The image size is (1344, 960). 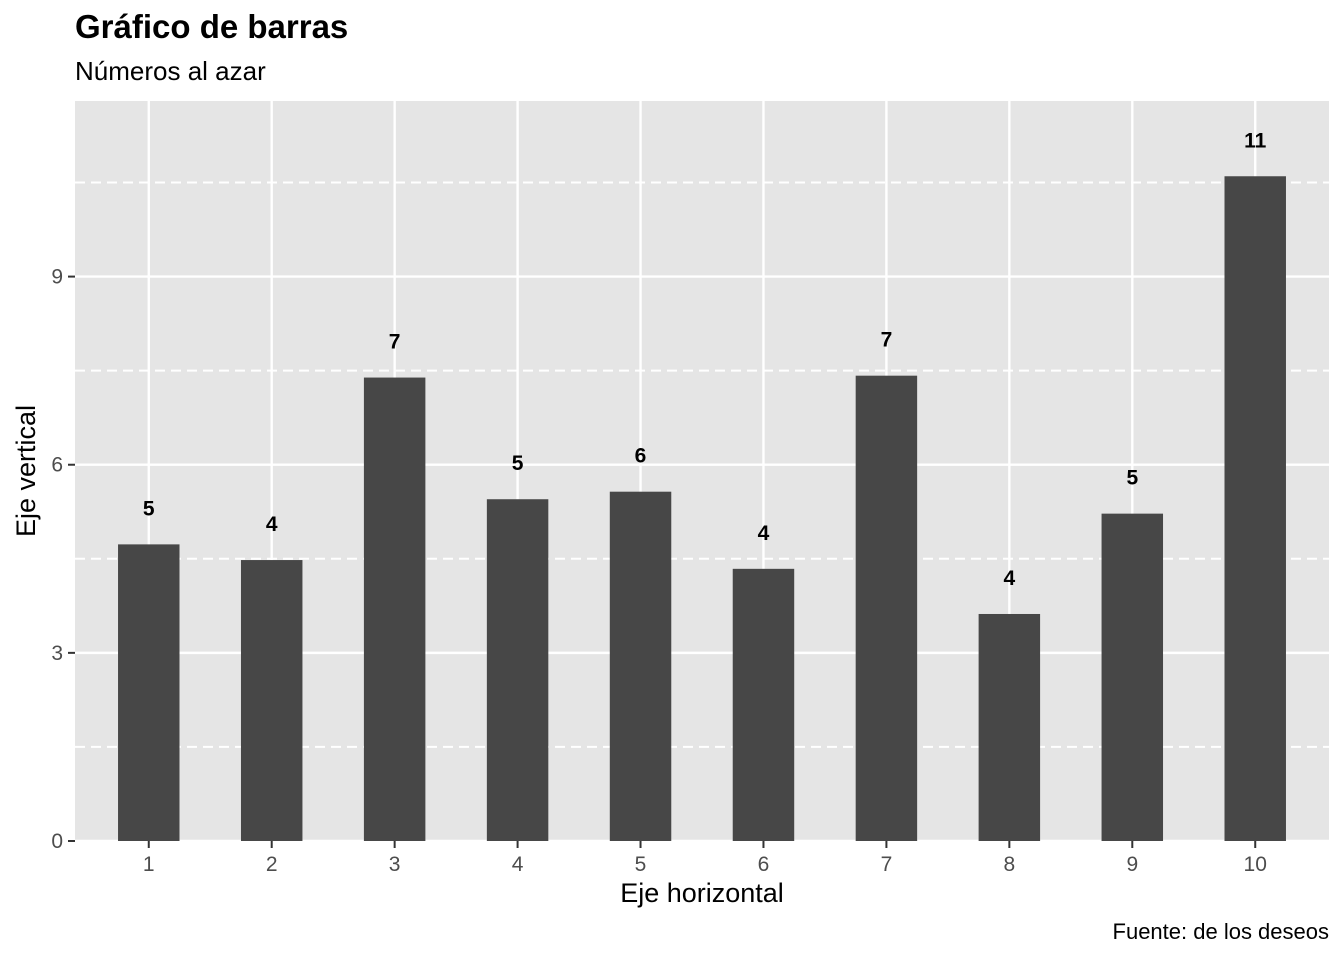 I want to click on x-tick-label-8: 8, so click(x=1010, y=864).